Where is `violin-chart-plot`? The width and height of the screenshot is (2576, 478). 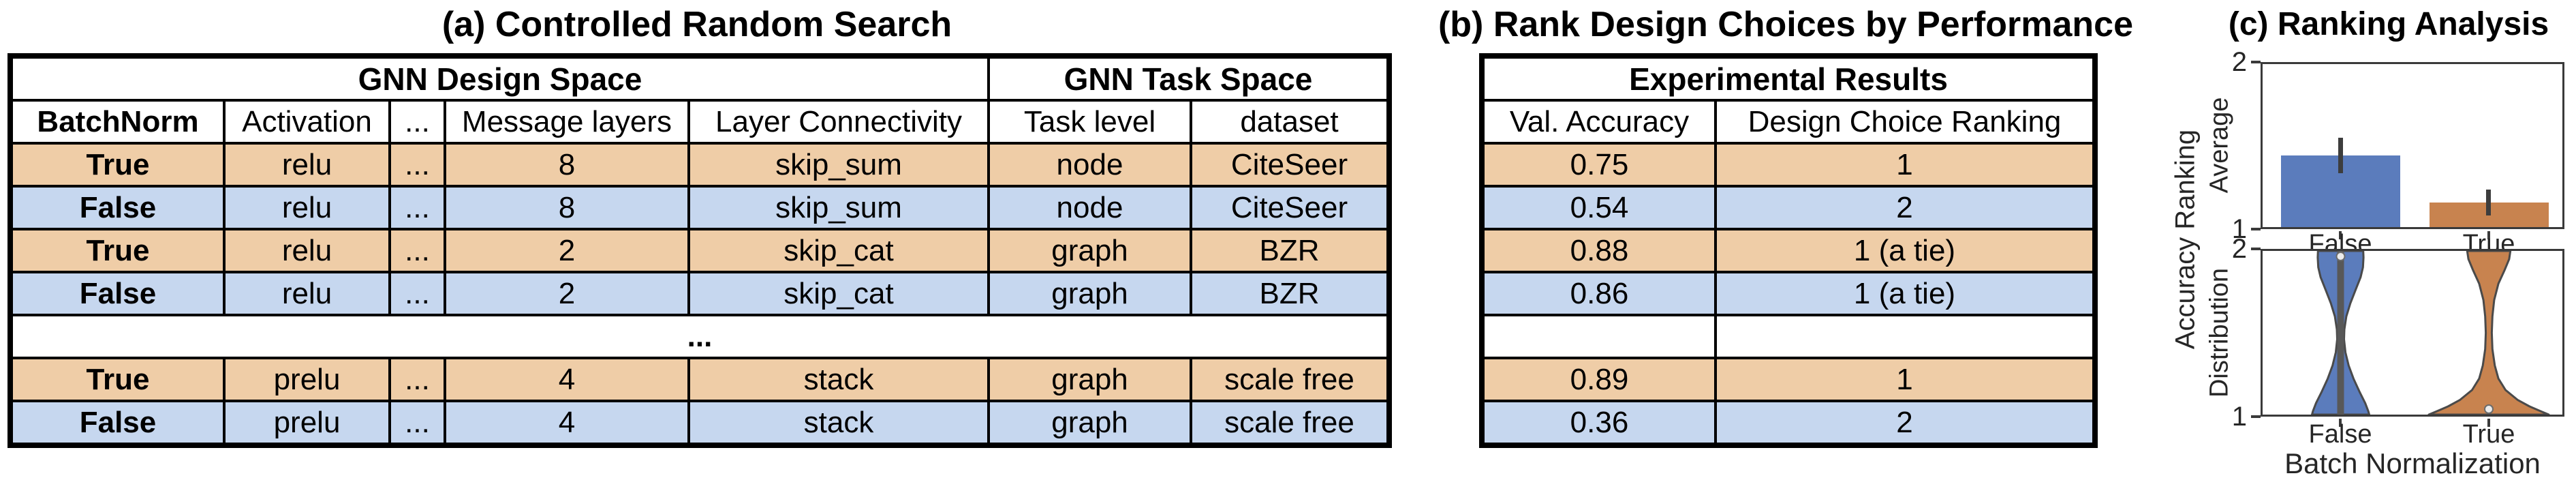 violin-chart-plot is located at coordinates (2412, 333).